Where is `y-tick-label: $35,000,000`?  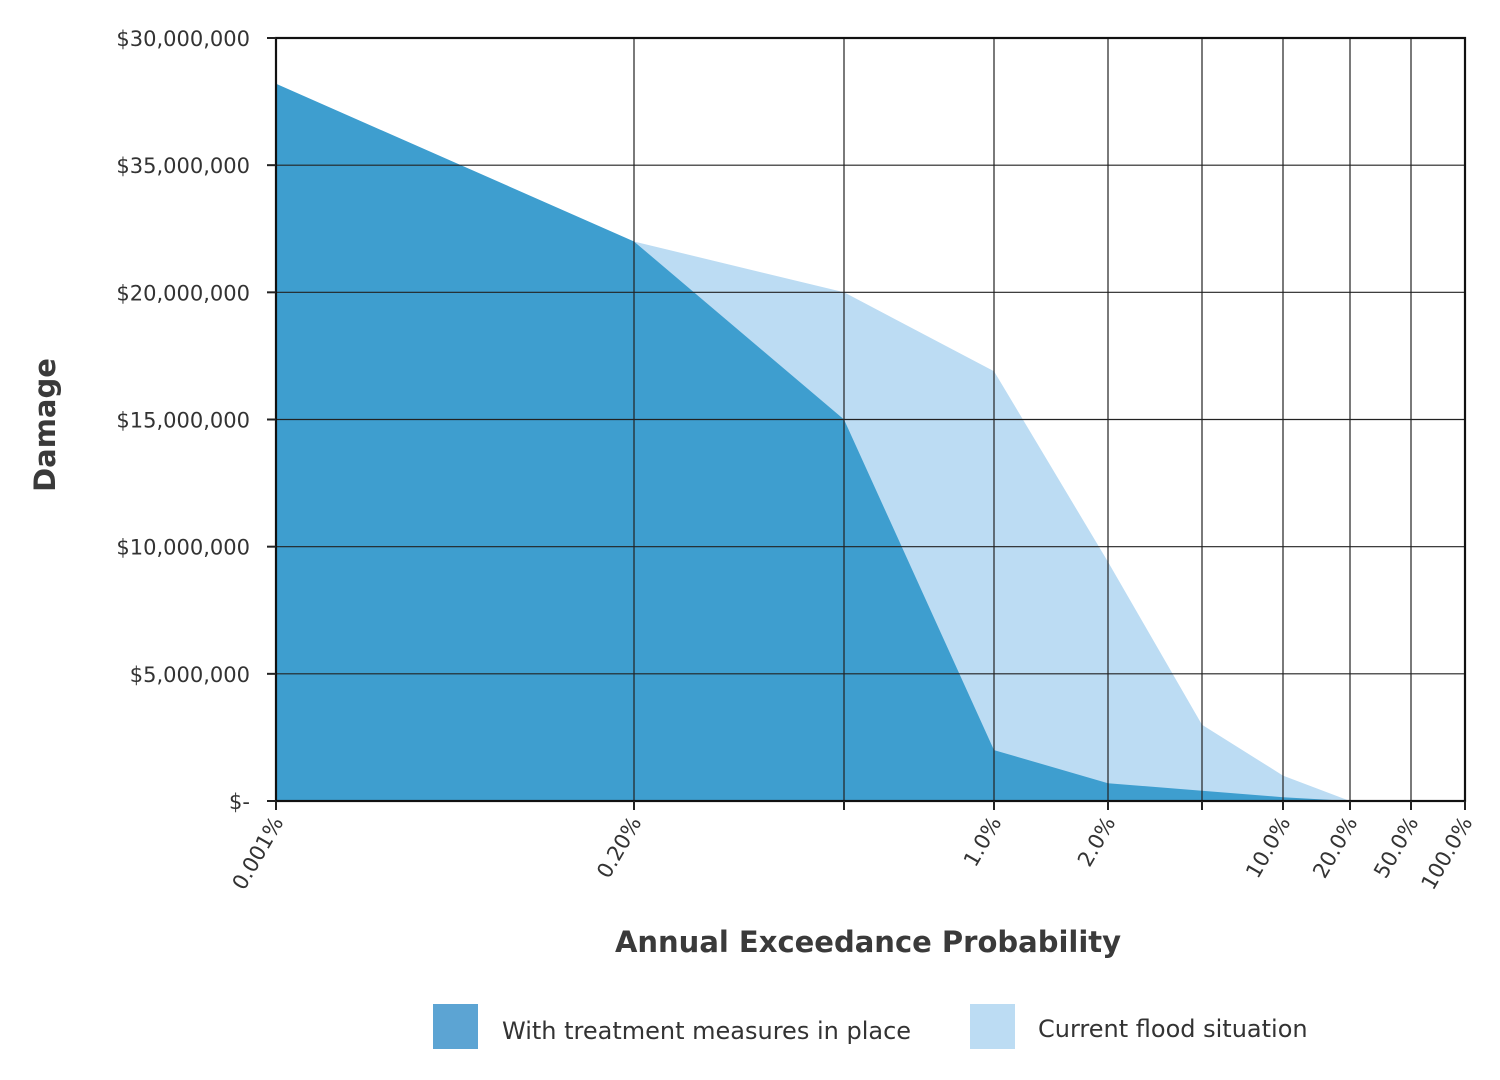
y-tick-label: $35,000,000 is located at coordinates (183, 166).